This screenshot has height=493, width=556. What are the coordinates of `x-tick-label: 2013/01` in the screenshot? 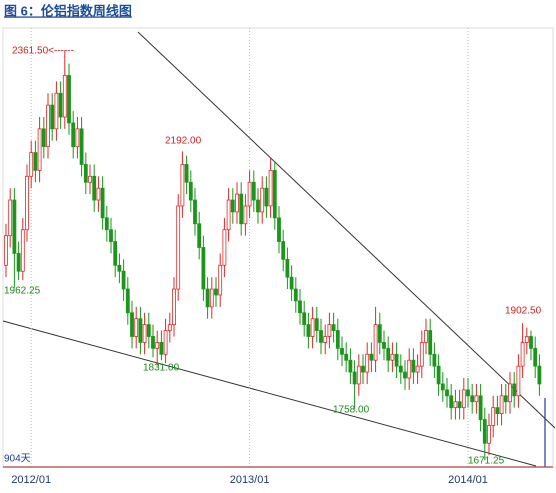 It's located at (250, 480).